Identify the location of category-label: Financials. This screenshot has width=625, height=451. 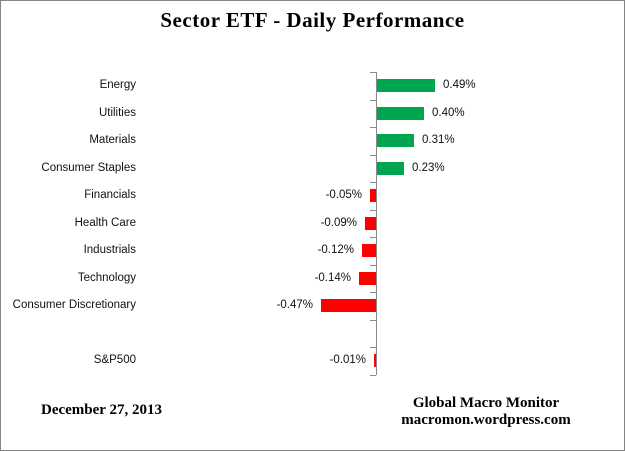
(110, 195).